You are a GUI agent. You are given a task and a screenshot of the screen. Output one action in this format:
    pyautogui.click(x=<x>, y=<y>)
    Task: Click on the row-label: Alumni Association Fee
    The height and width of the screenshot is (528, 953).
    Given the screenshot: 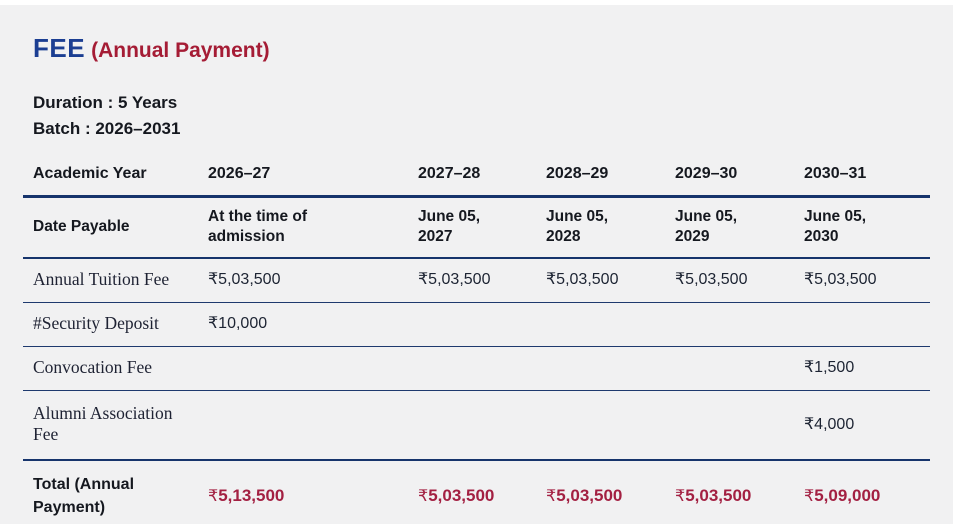 What is the action you would take?
    pyautogui.click(x=115, y=425)
    